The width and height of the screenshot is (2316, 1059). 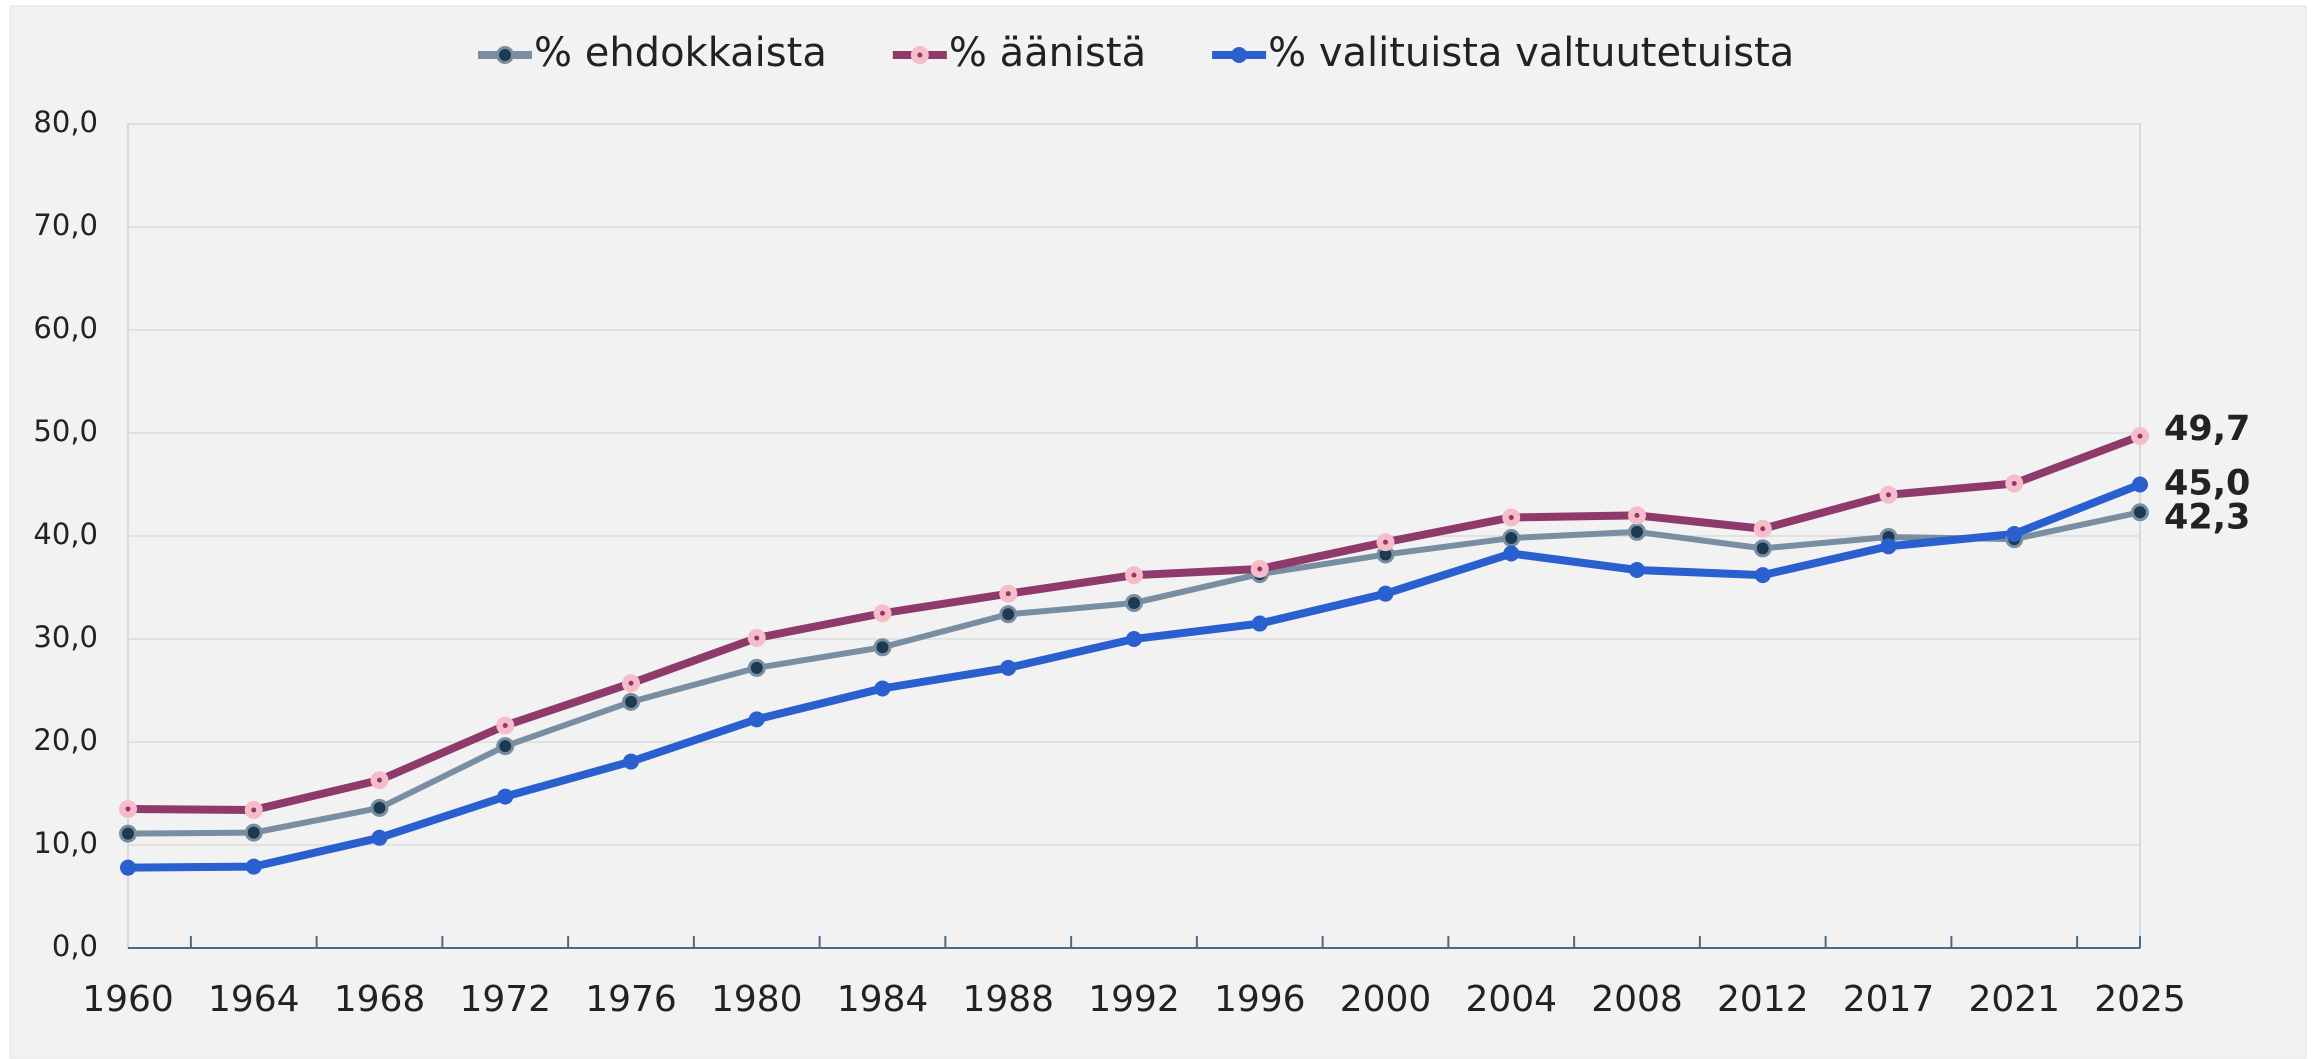 What do you see at coordinates (75, 946) in the screenshot?
I see `y-tick-label: 0,0` at bounding box center [75, 946].